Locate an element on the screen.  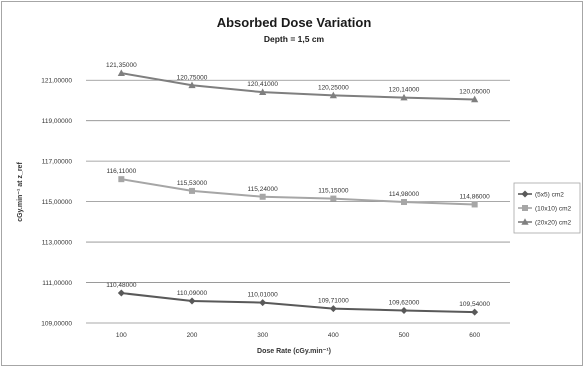
legend-item: (10x10) cm2 is located at coordinates (545, 209).